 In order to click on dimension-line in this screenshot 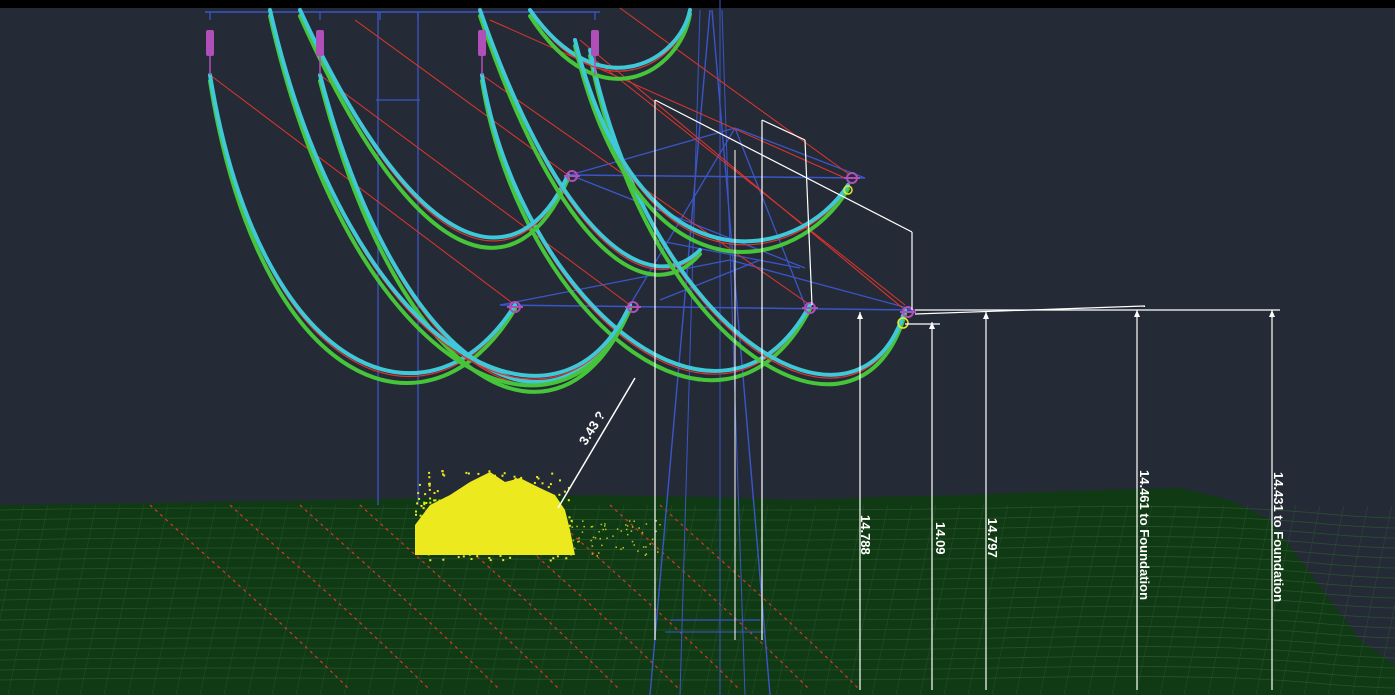, I will do `click(596, 443)`.